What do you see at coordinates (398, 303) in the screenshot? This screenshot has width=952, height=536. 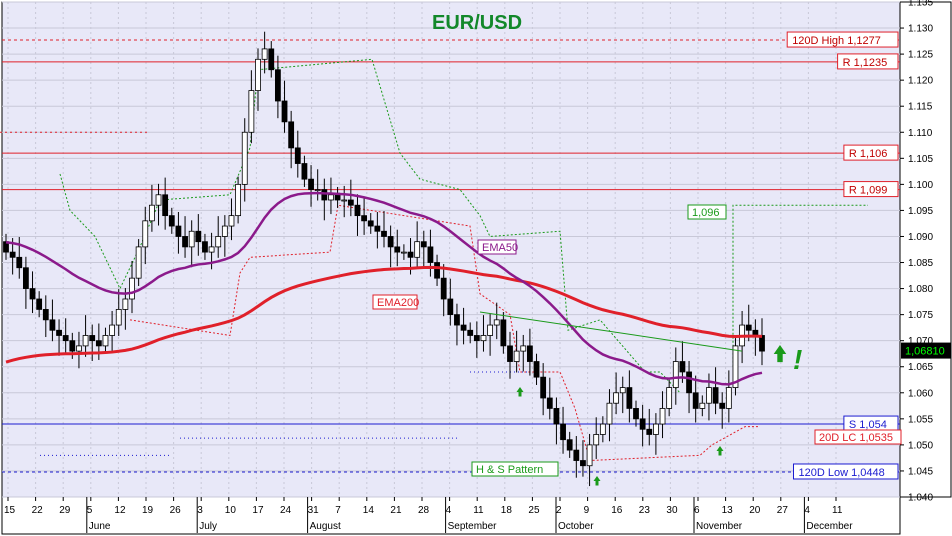 I see `annotation-label: EMA200` at bounding box center [398, 303].